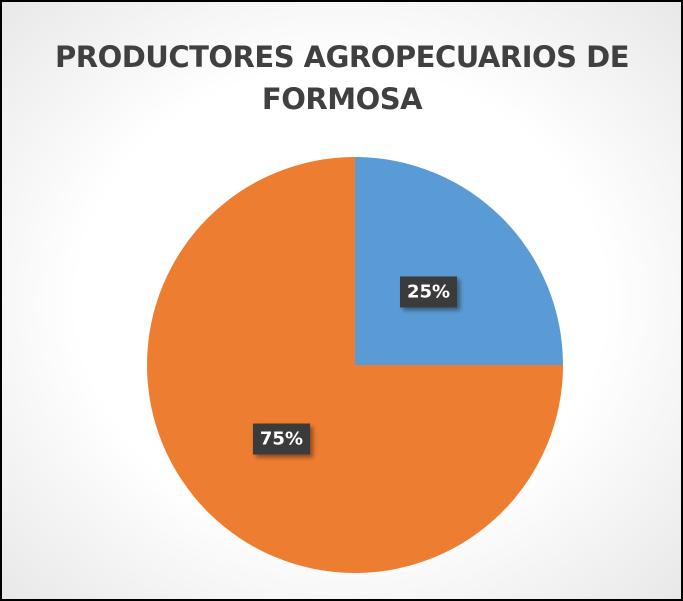 Image resolution: width=683 pixels, height=601 pixels. I want to click on chart-title: PRODUCTORES AGROPECUARIOS DE FORMOSA, so click(342, 78).